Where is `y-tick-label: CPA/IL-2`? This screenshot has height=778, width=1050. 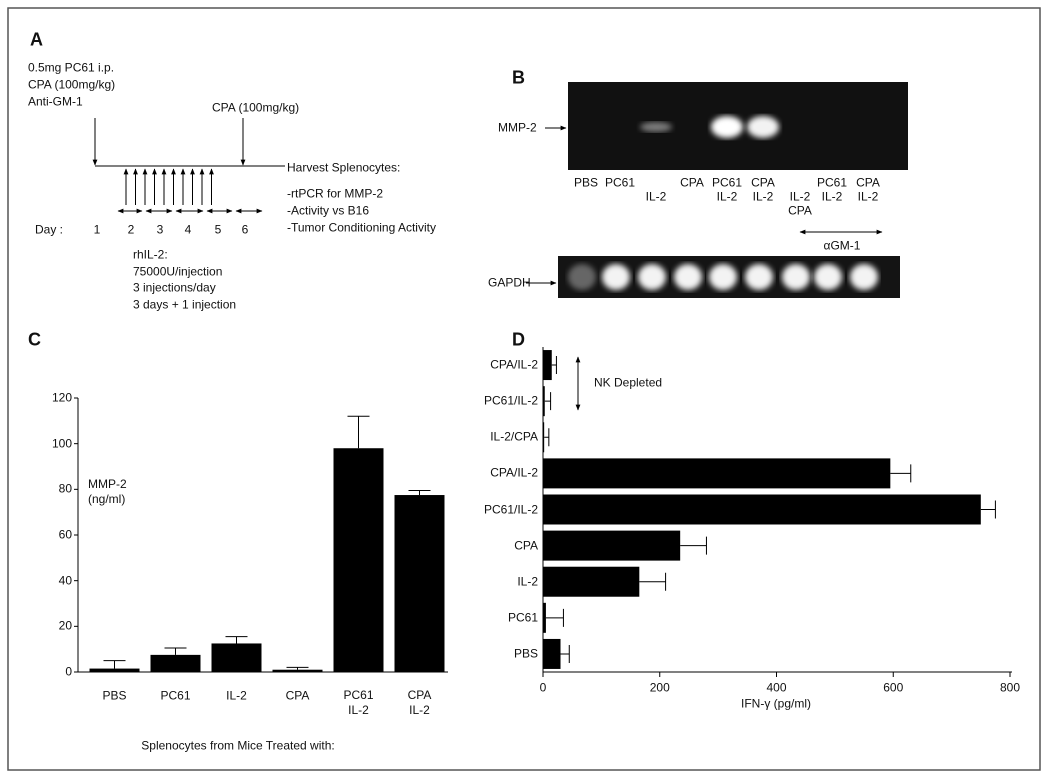
y-tick-label: CPA/IL-2 is located at coordinates (514, 472).